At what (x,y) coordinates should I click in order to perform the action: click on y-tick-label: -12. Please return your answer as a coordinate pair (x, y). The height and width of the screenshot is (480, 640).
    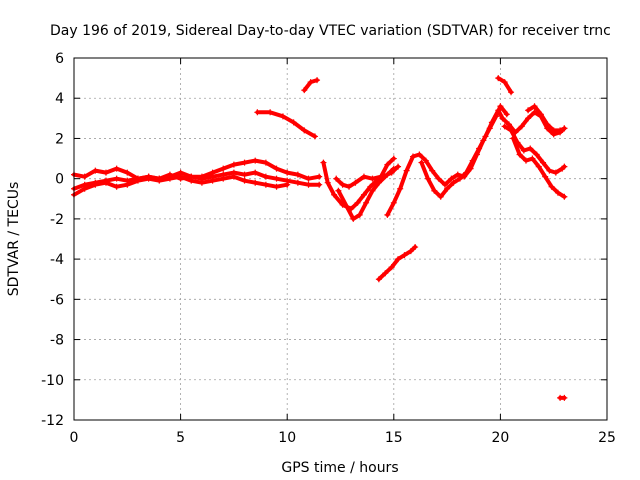
    Looking at the image, I should click on (52, 421).